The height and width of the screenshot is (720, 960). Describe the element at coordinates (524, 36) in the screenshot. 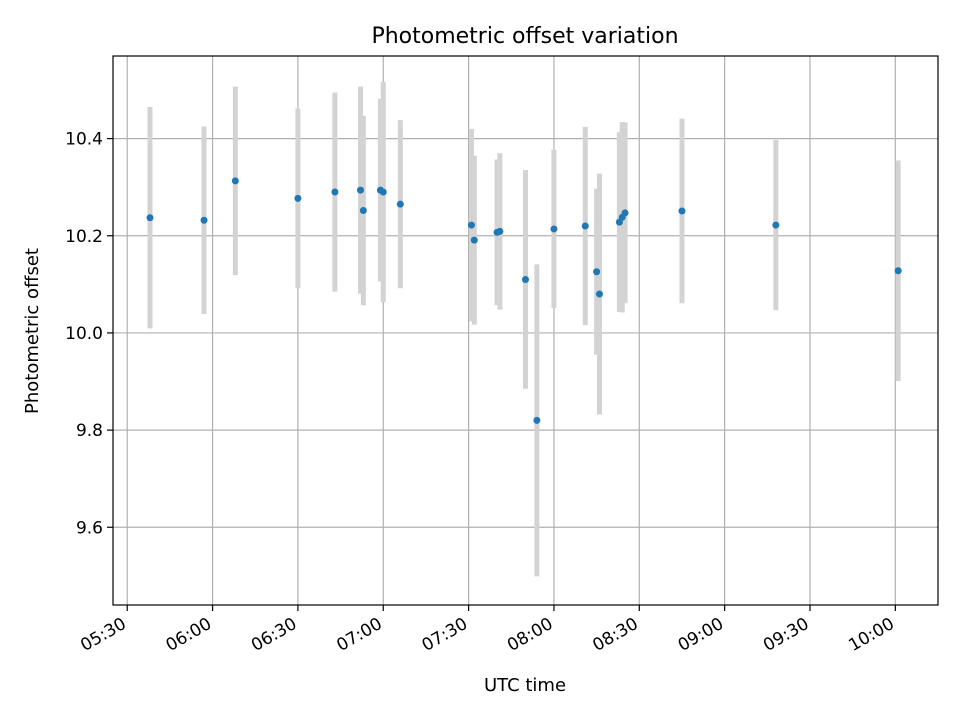

I see `chart-title: Photometric offset variation` at that location.